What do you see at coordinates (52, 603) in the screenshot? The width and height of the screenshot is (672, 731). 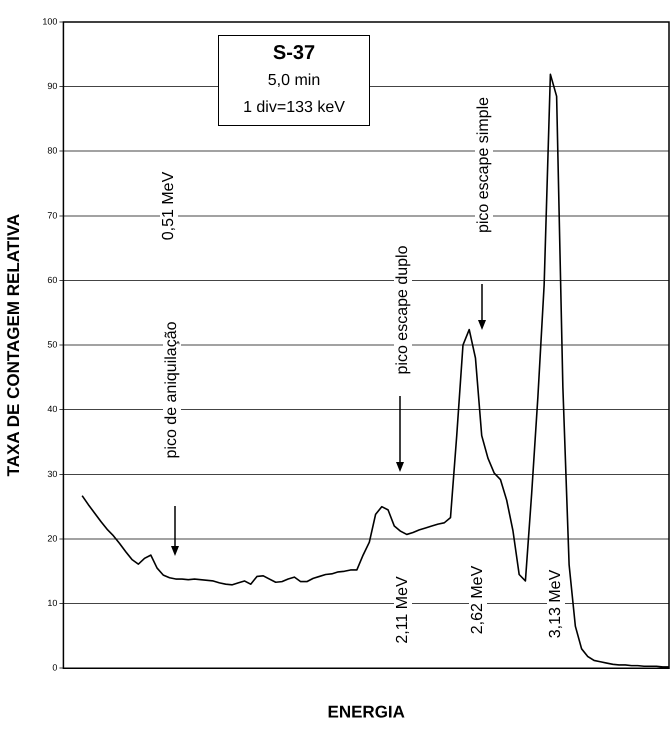 I see `y-tick-label: 10` at bounding box center [52, 603].